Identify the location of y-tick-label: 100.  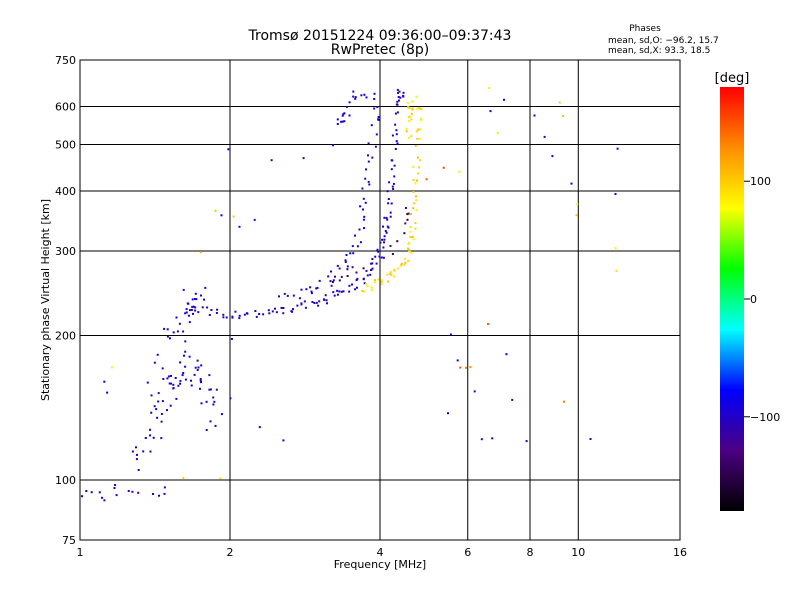
(65, 480).